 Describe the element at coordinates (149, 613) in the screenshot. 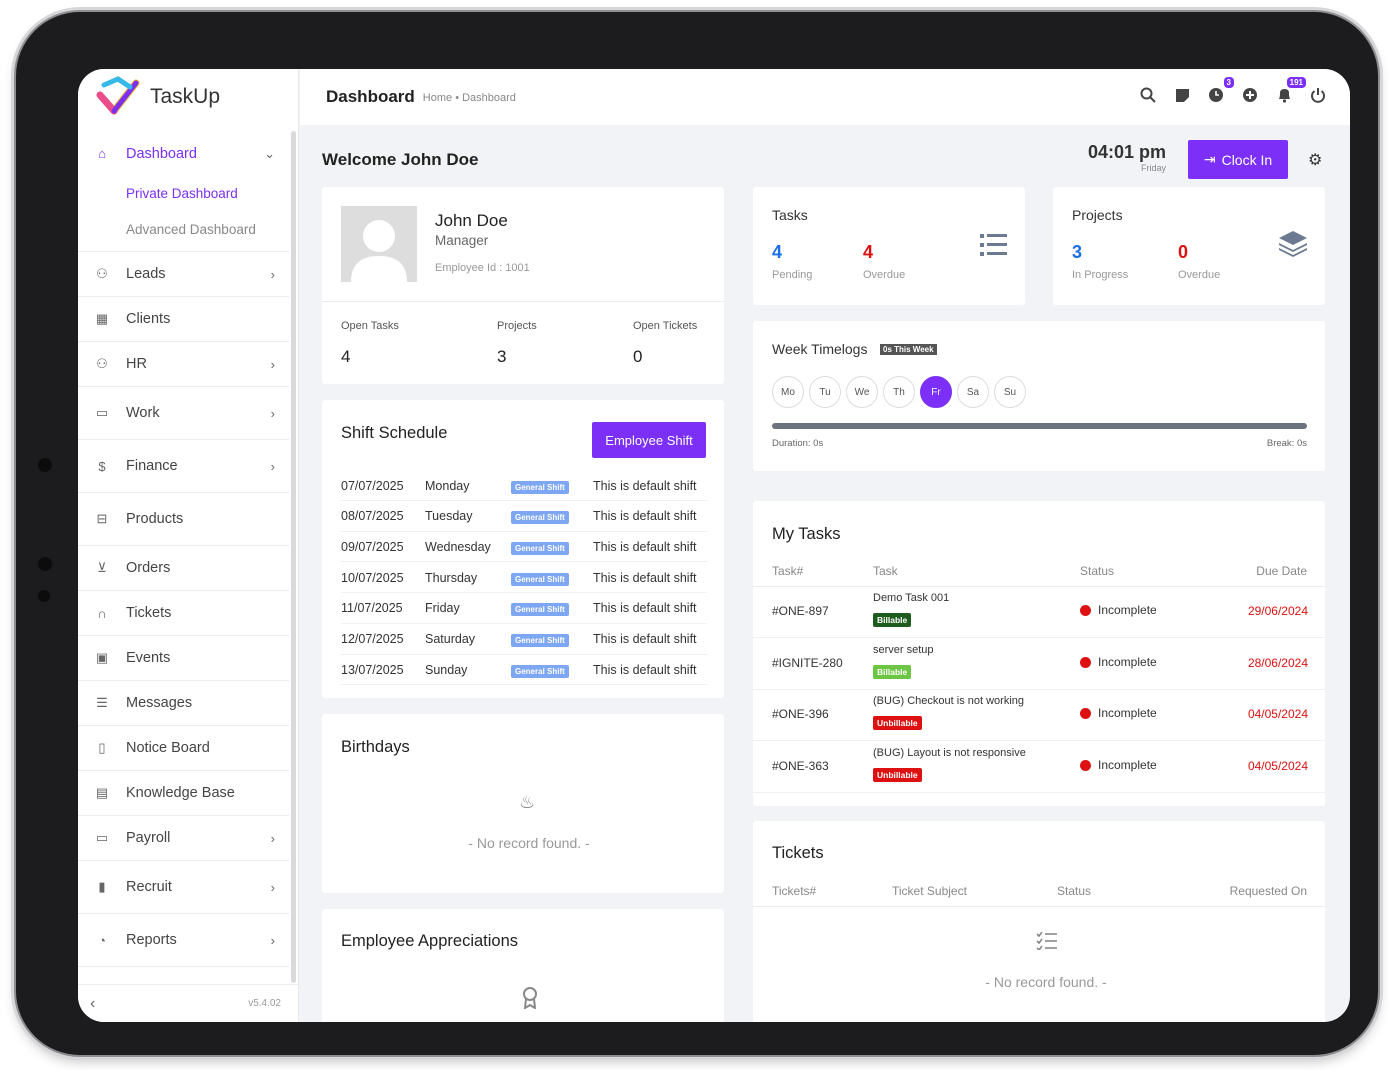

I see `sidebar-item-label: Tickets` at that location.